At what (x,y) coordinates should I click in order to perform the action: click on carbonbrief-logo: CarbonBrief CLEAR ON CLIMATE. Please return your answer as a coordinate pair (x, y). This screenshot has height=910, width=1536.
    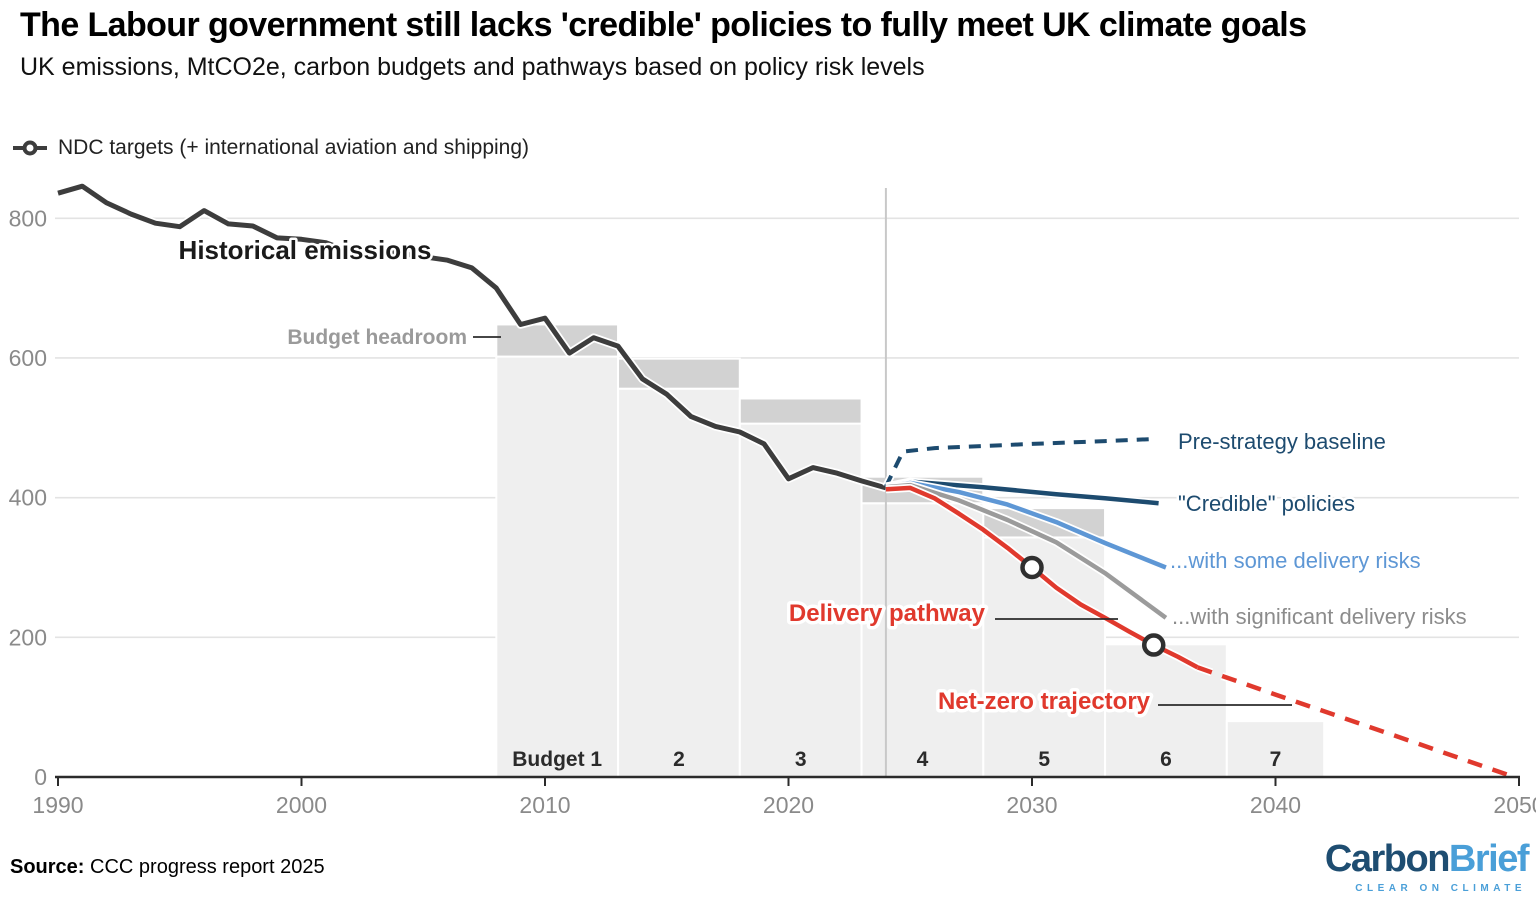
    Looking at the image, I should click on (1427, 866).